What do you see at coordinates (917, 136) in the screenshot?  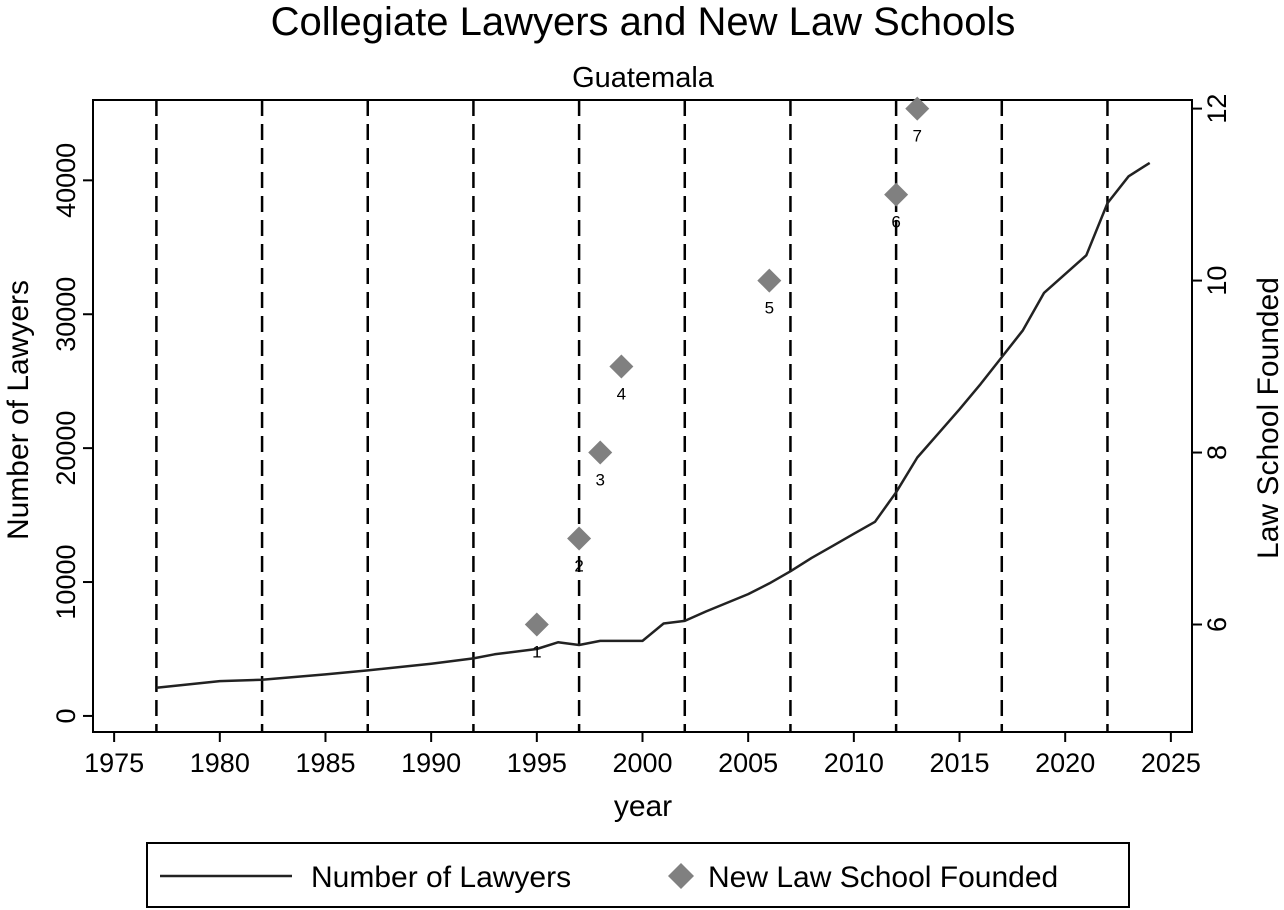 I see `law-school-point-label-7: 7` at bounding box center [917, 136].